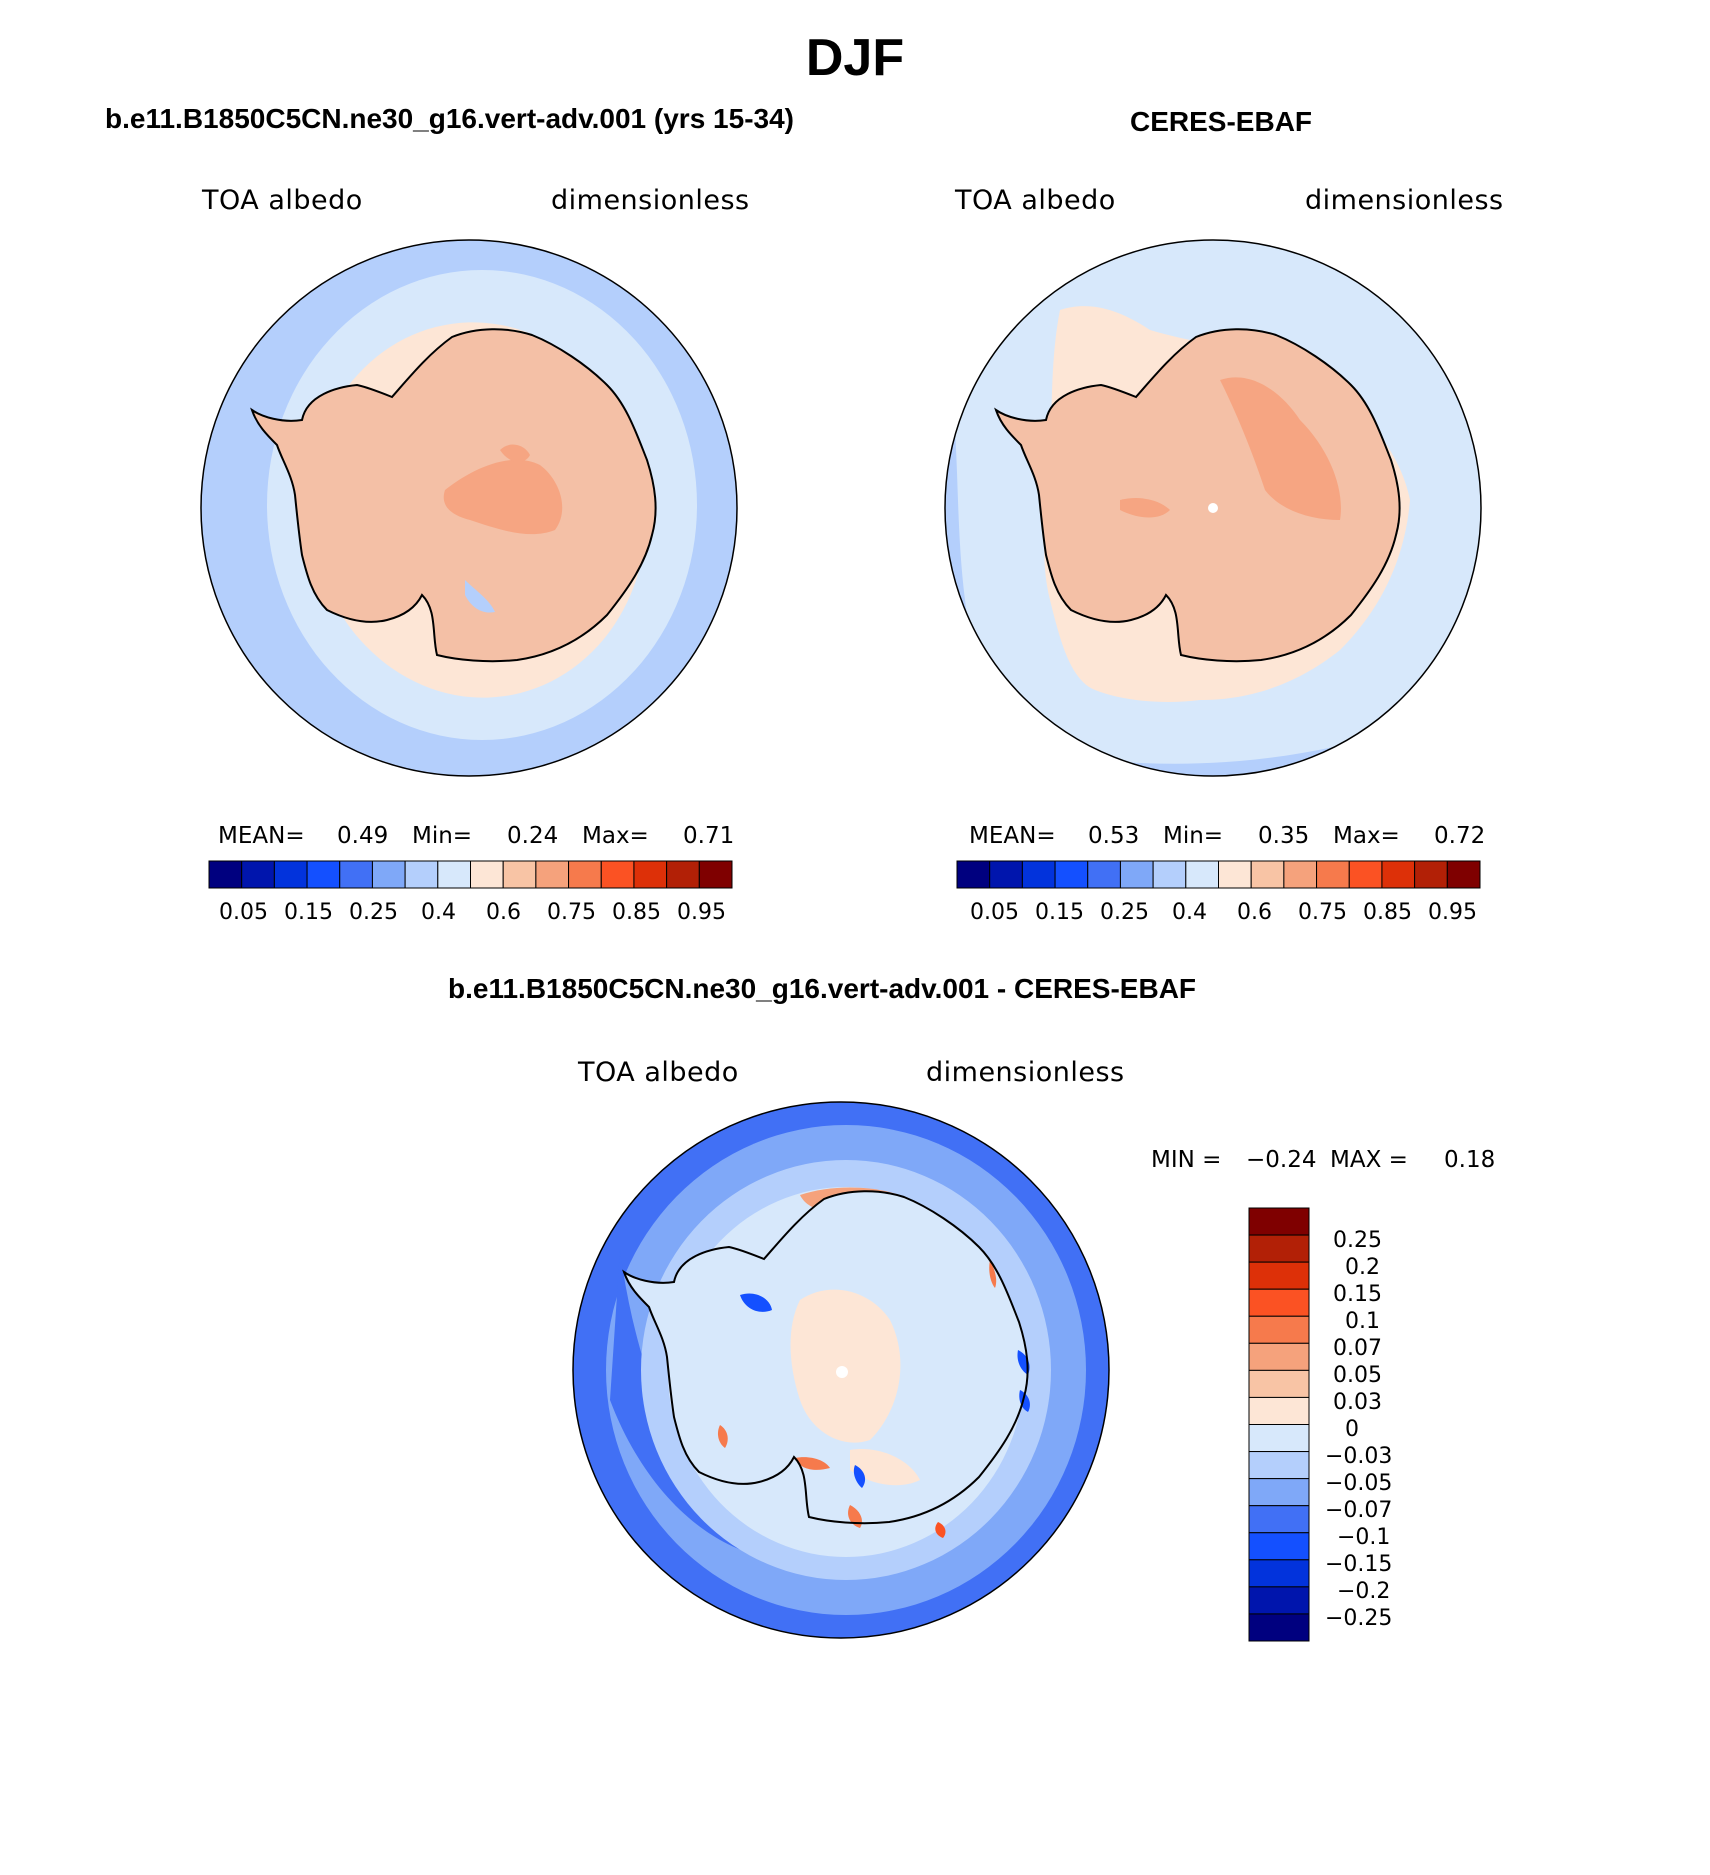  Describe the element at coordinates (615, 836) in the screenshot. I see `panel-1-max-label: Max=` at that location.